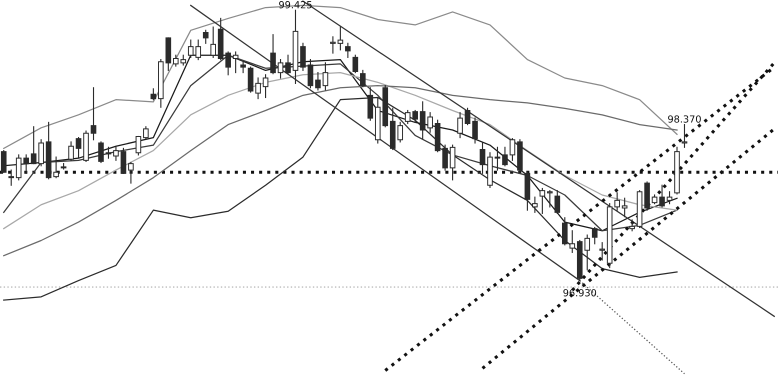  I want to click on annotation: 98.370, so click(684, 119).